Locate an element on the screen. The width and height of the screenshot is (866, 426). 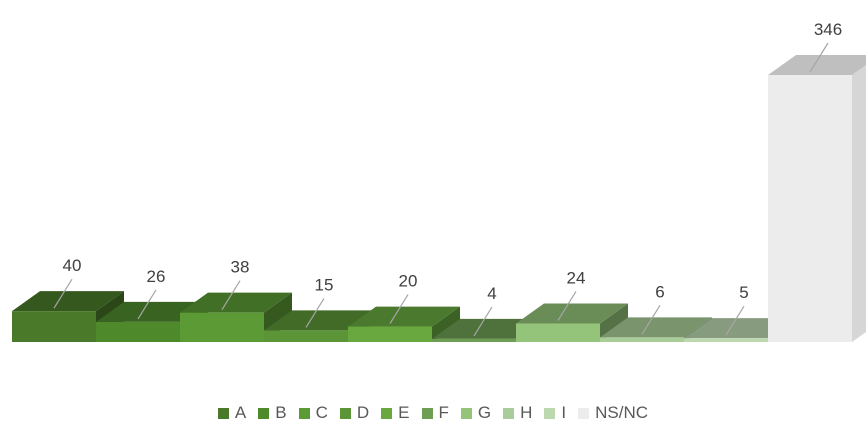
legend-label: H is located at coordinates (526, 412).